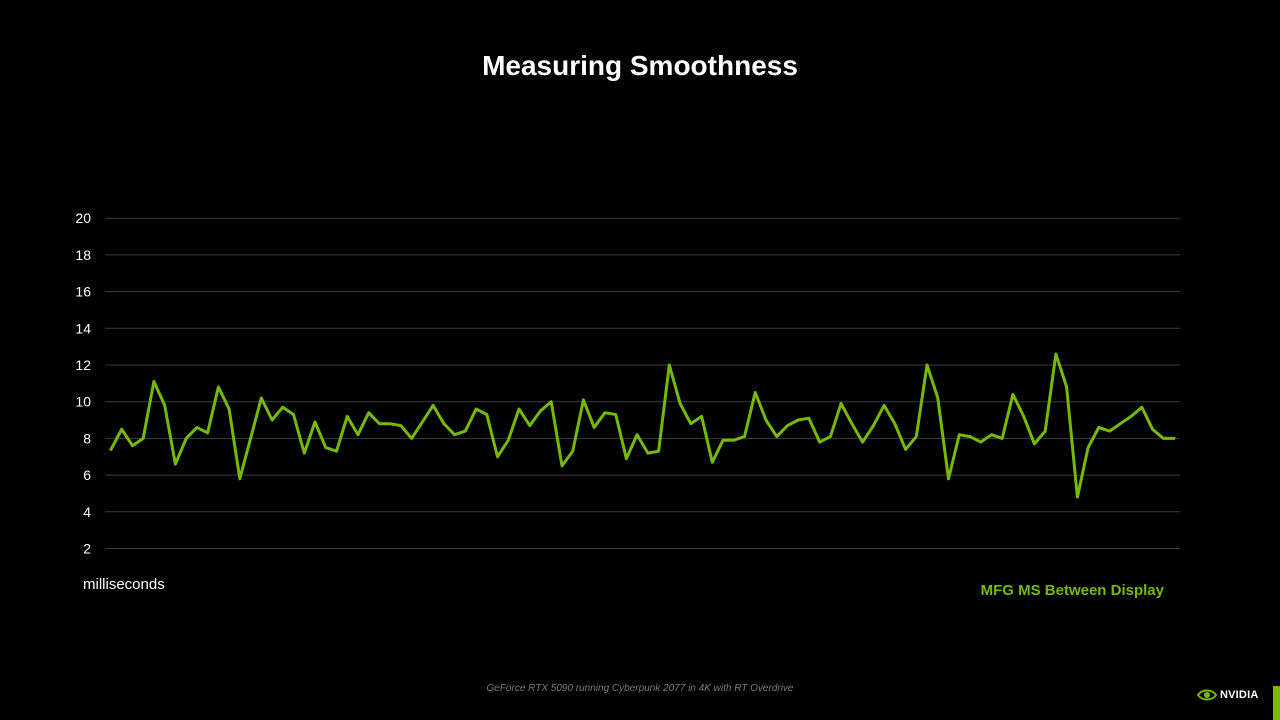  What do you see at coordinates (83, 292) in the screenshot?
I see `y-tick-label: 16` at bounding box center [83, 292].